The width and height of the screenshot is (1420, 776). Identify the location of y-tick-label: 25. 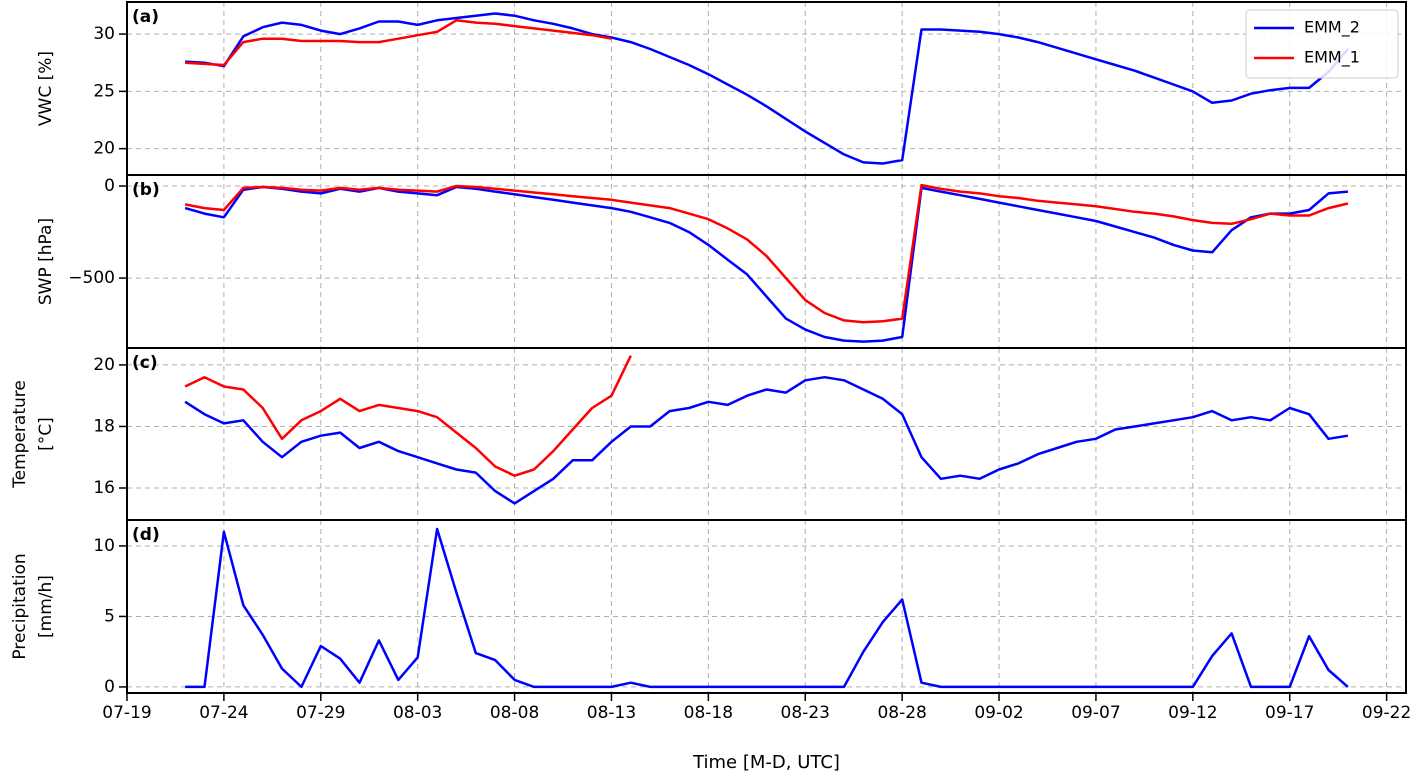
(104, 91).